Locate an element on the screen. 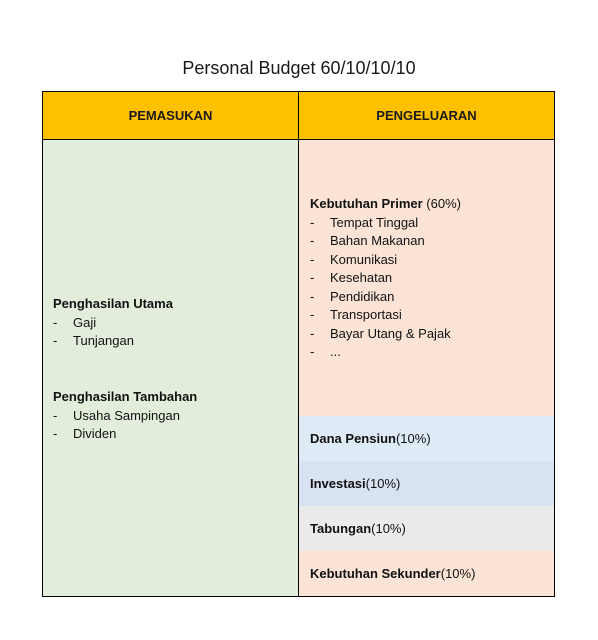 Image resolution: width=598 pixels, height=640 pixels. list-item: - Komunikasi is located at coordinates (354, 259).